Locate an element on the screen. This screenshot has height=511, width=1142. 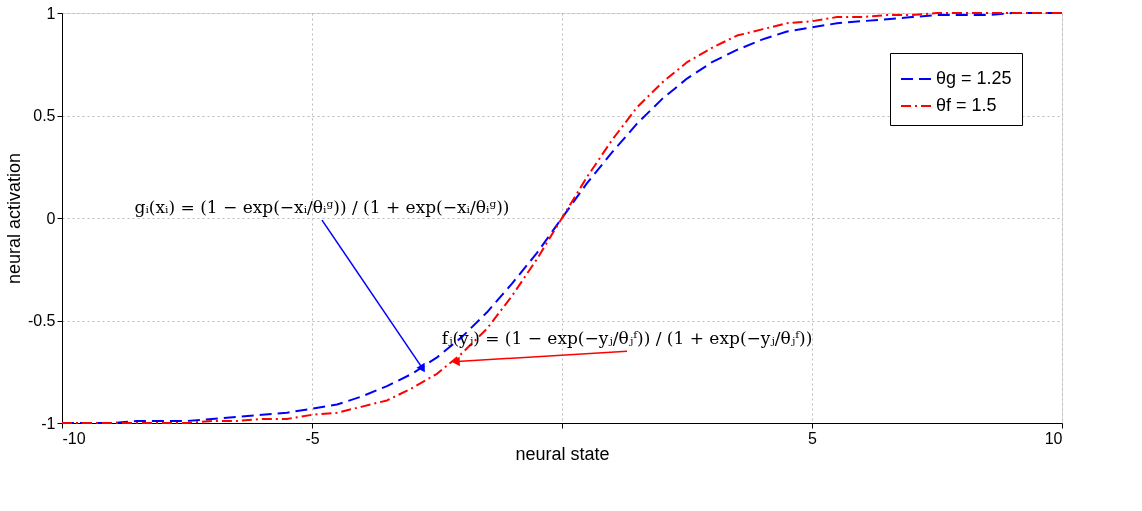
y-tick-label: 1 is located at coordinates (51, 13).